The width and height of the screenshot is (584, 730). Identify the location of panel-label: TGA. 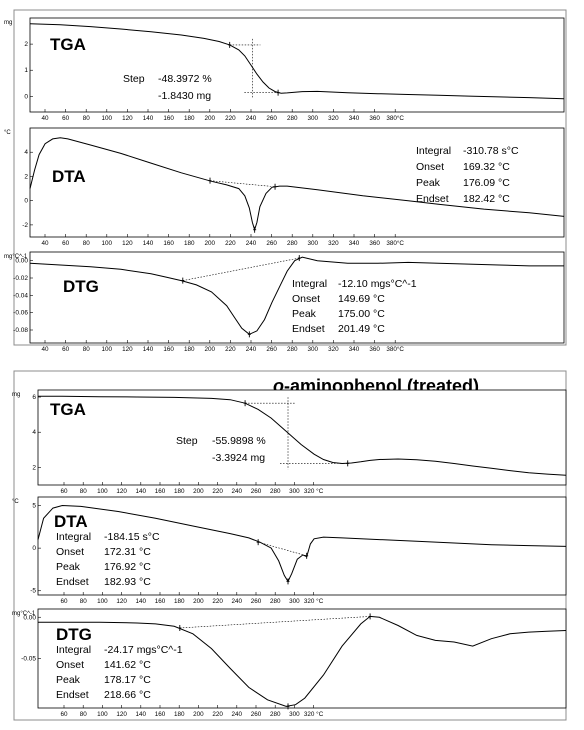
(68, 409).